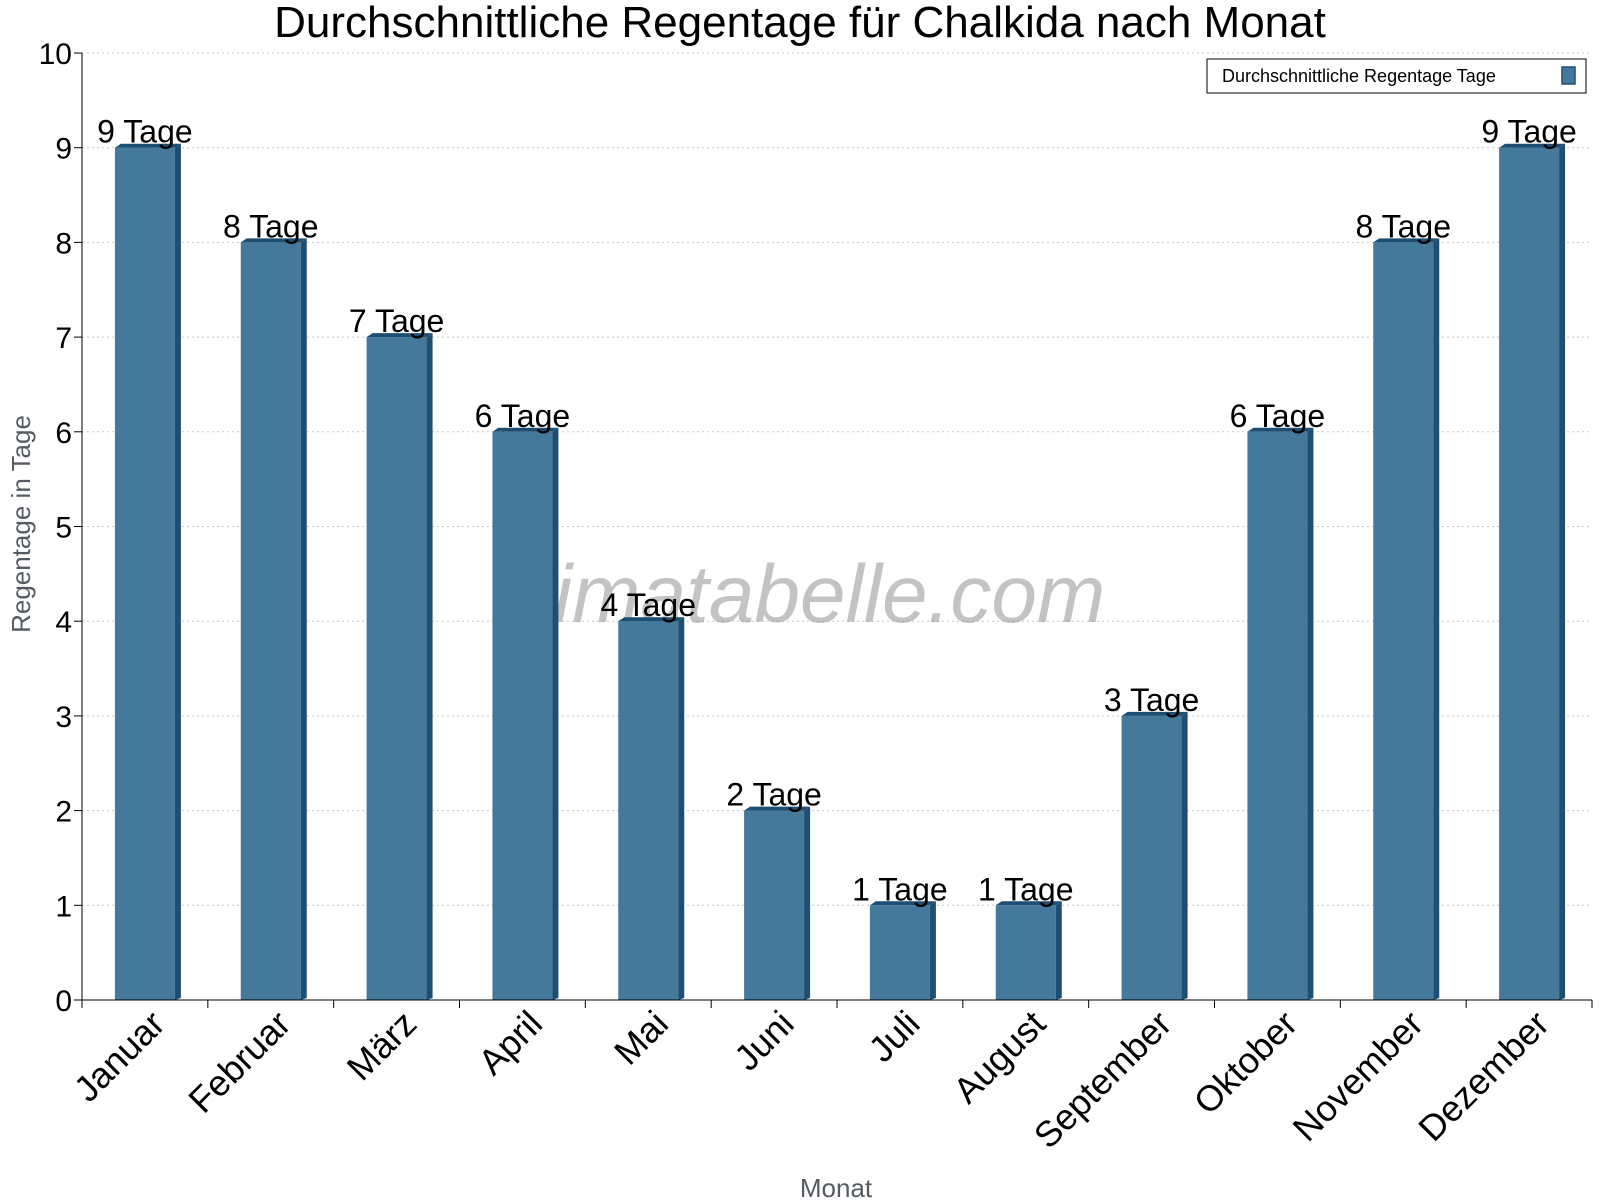 This screenshot has height=1200, width=1600. I want to click on bar-oktober, so click(1280, 713).